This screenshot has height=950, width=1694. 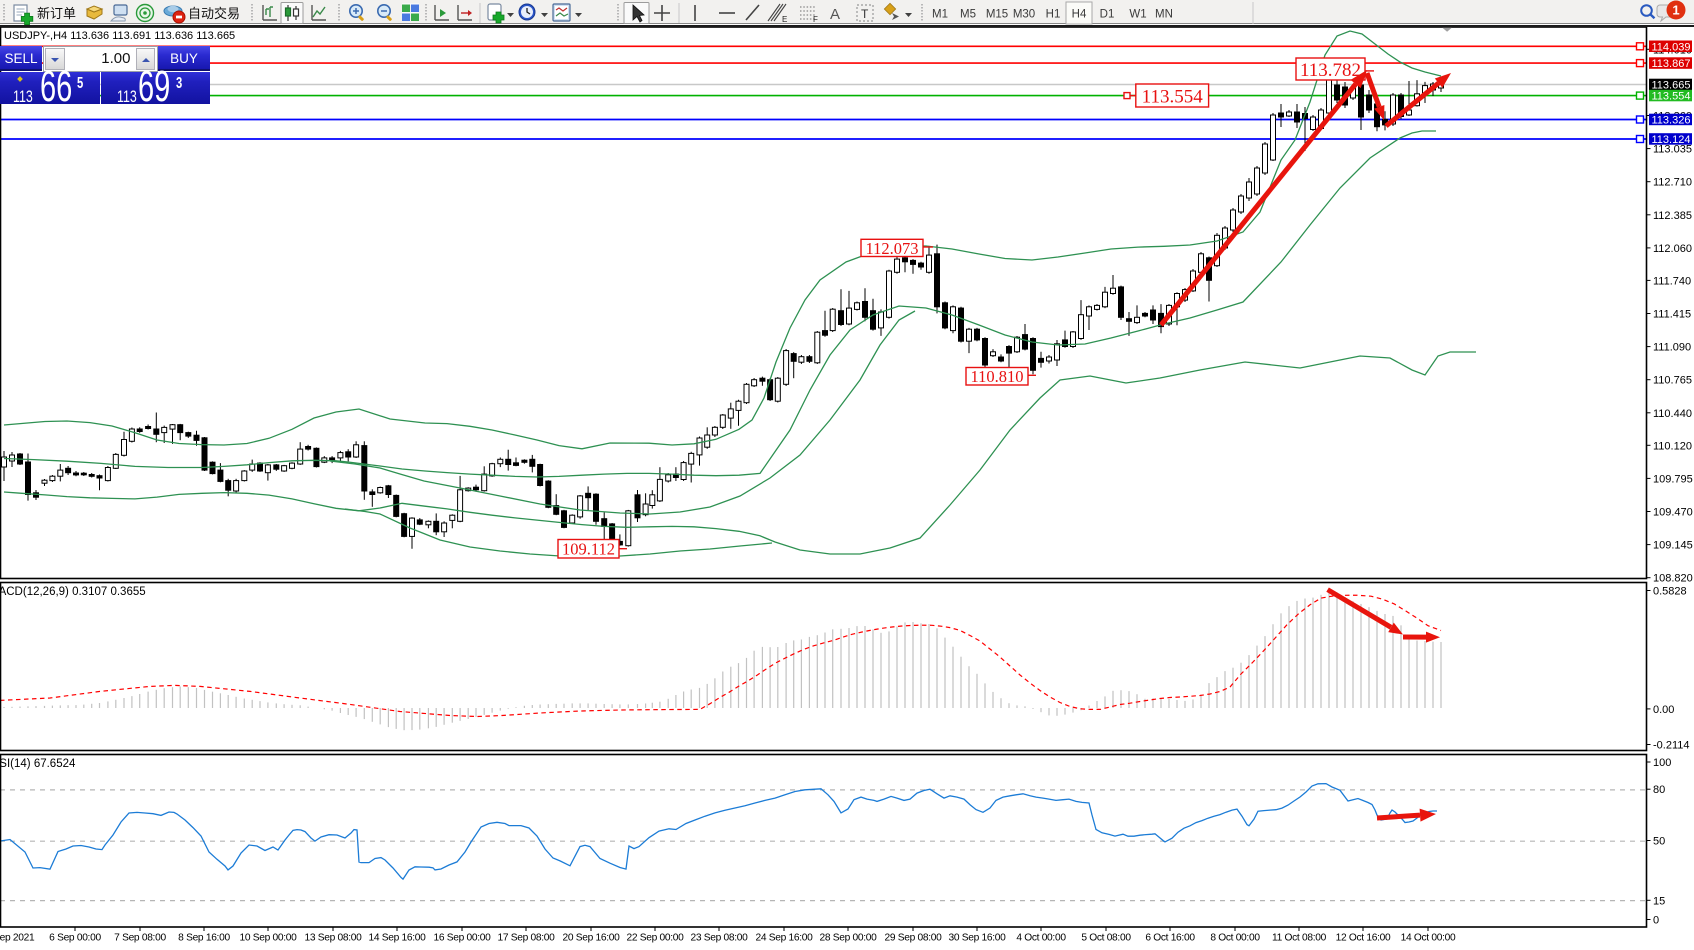 What do you see at coordinates (268, 938) in the screenshot?
I see `svg-text: 10 Sep 00:00` at bounding box center [268, 938].